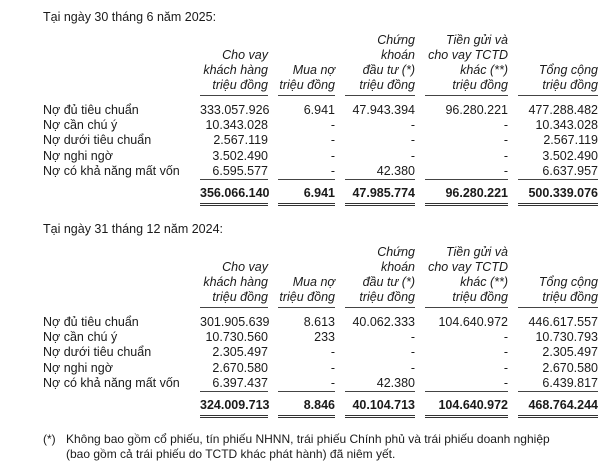 The image size is (614, 466). What do you see at coordinates (319, 322) in the screenshot?
I see `cell-value: 8.613` at bounding box center [319, 322].